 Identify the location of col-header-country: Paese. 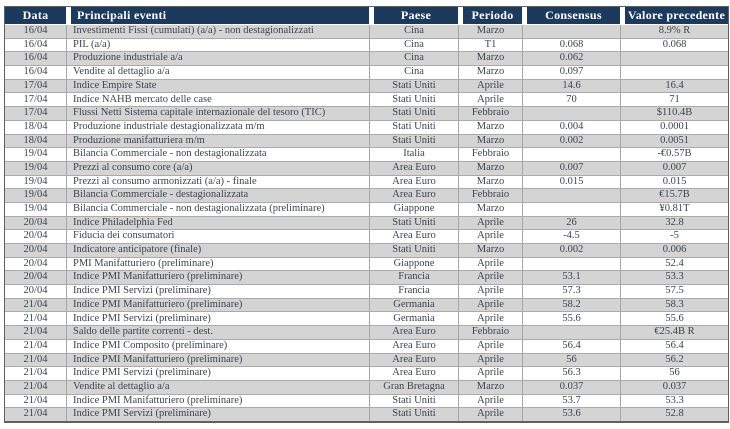
(413, 16).